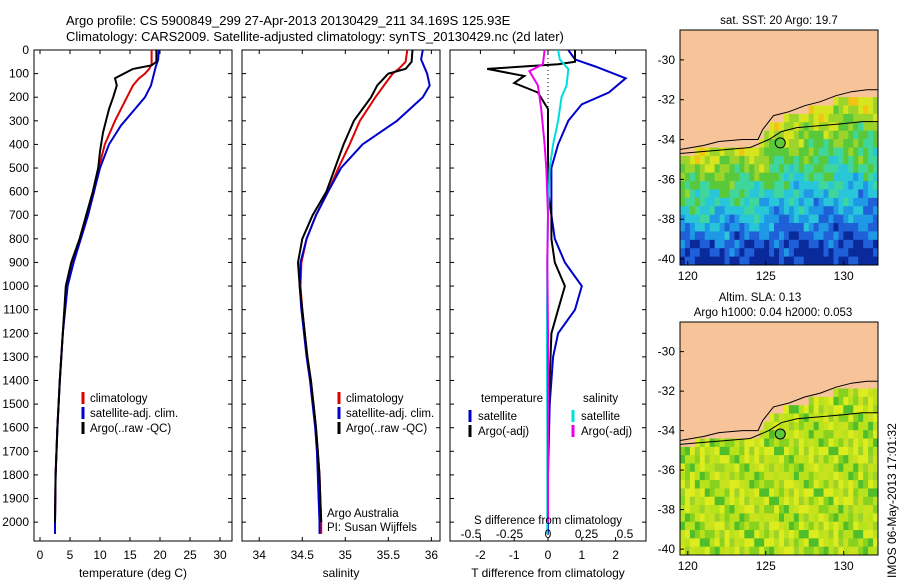 The image size is (900, 580). Describe the element at coordinates (548, 534) in the screenshot. I see `s-tick-label: 0` at that location.